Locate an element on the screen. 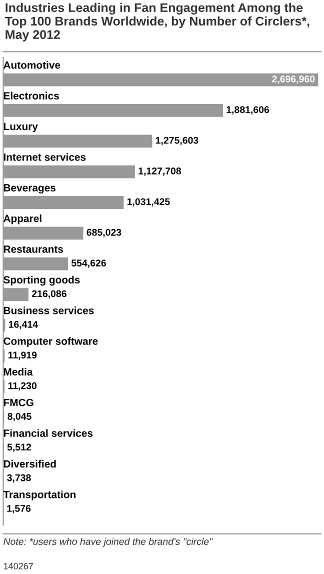  data-label: 2,696,960 is located at coordinates (293, 80).